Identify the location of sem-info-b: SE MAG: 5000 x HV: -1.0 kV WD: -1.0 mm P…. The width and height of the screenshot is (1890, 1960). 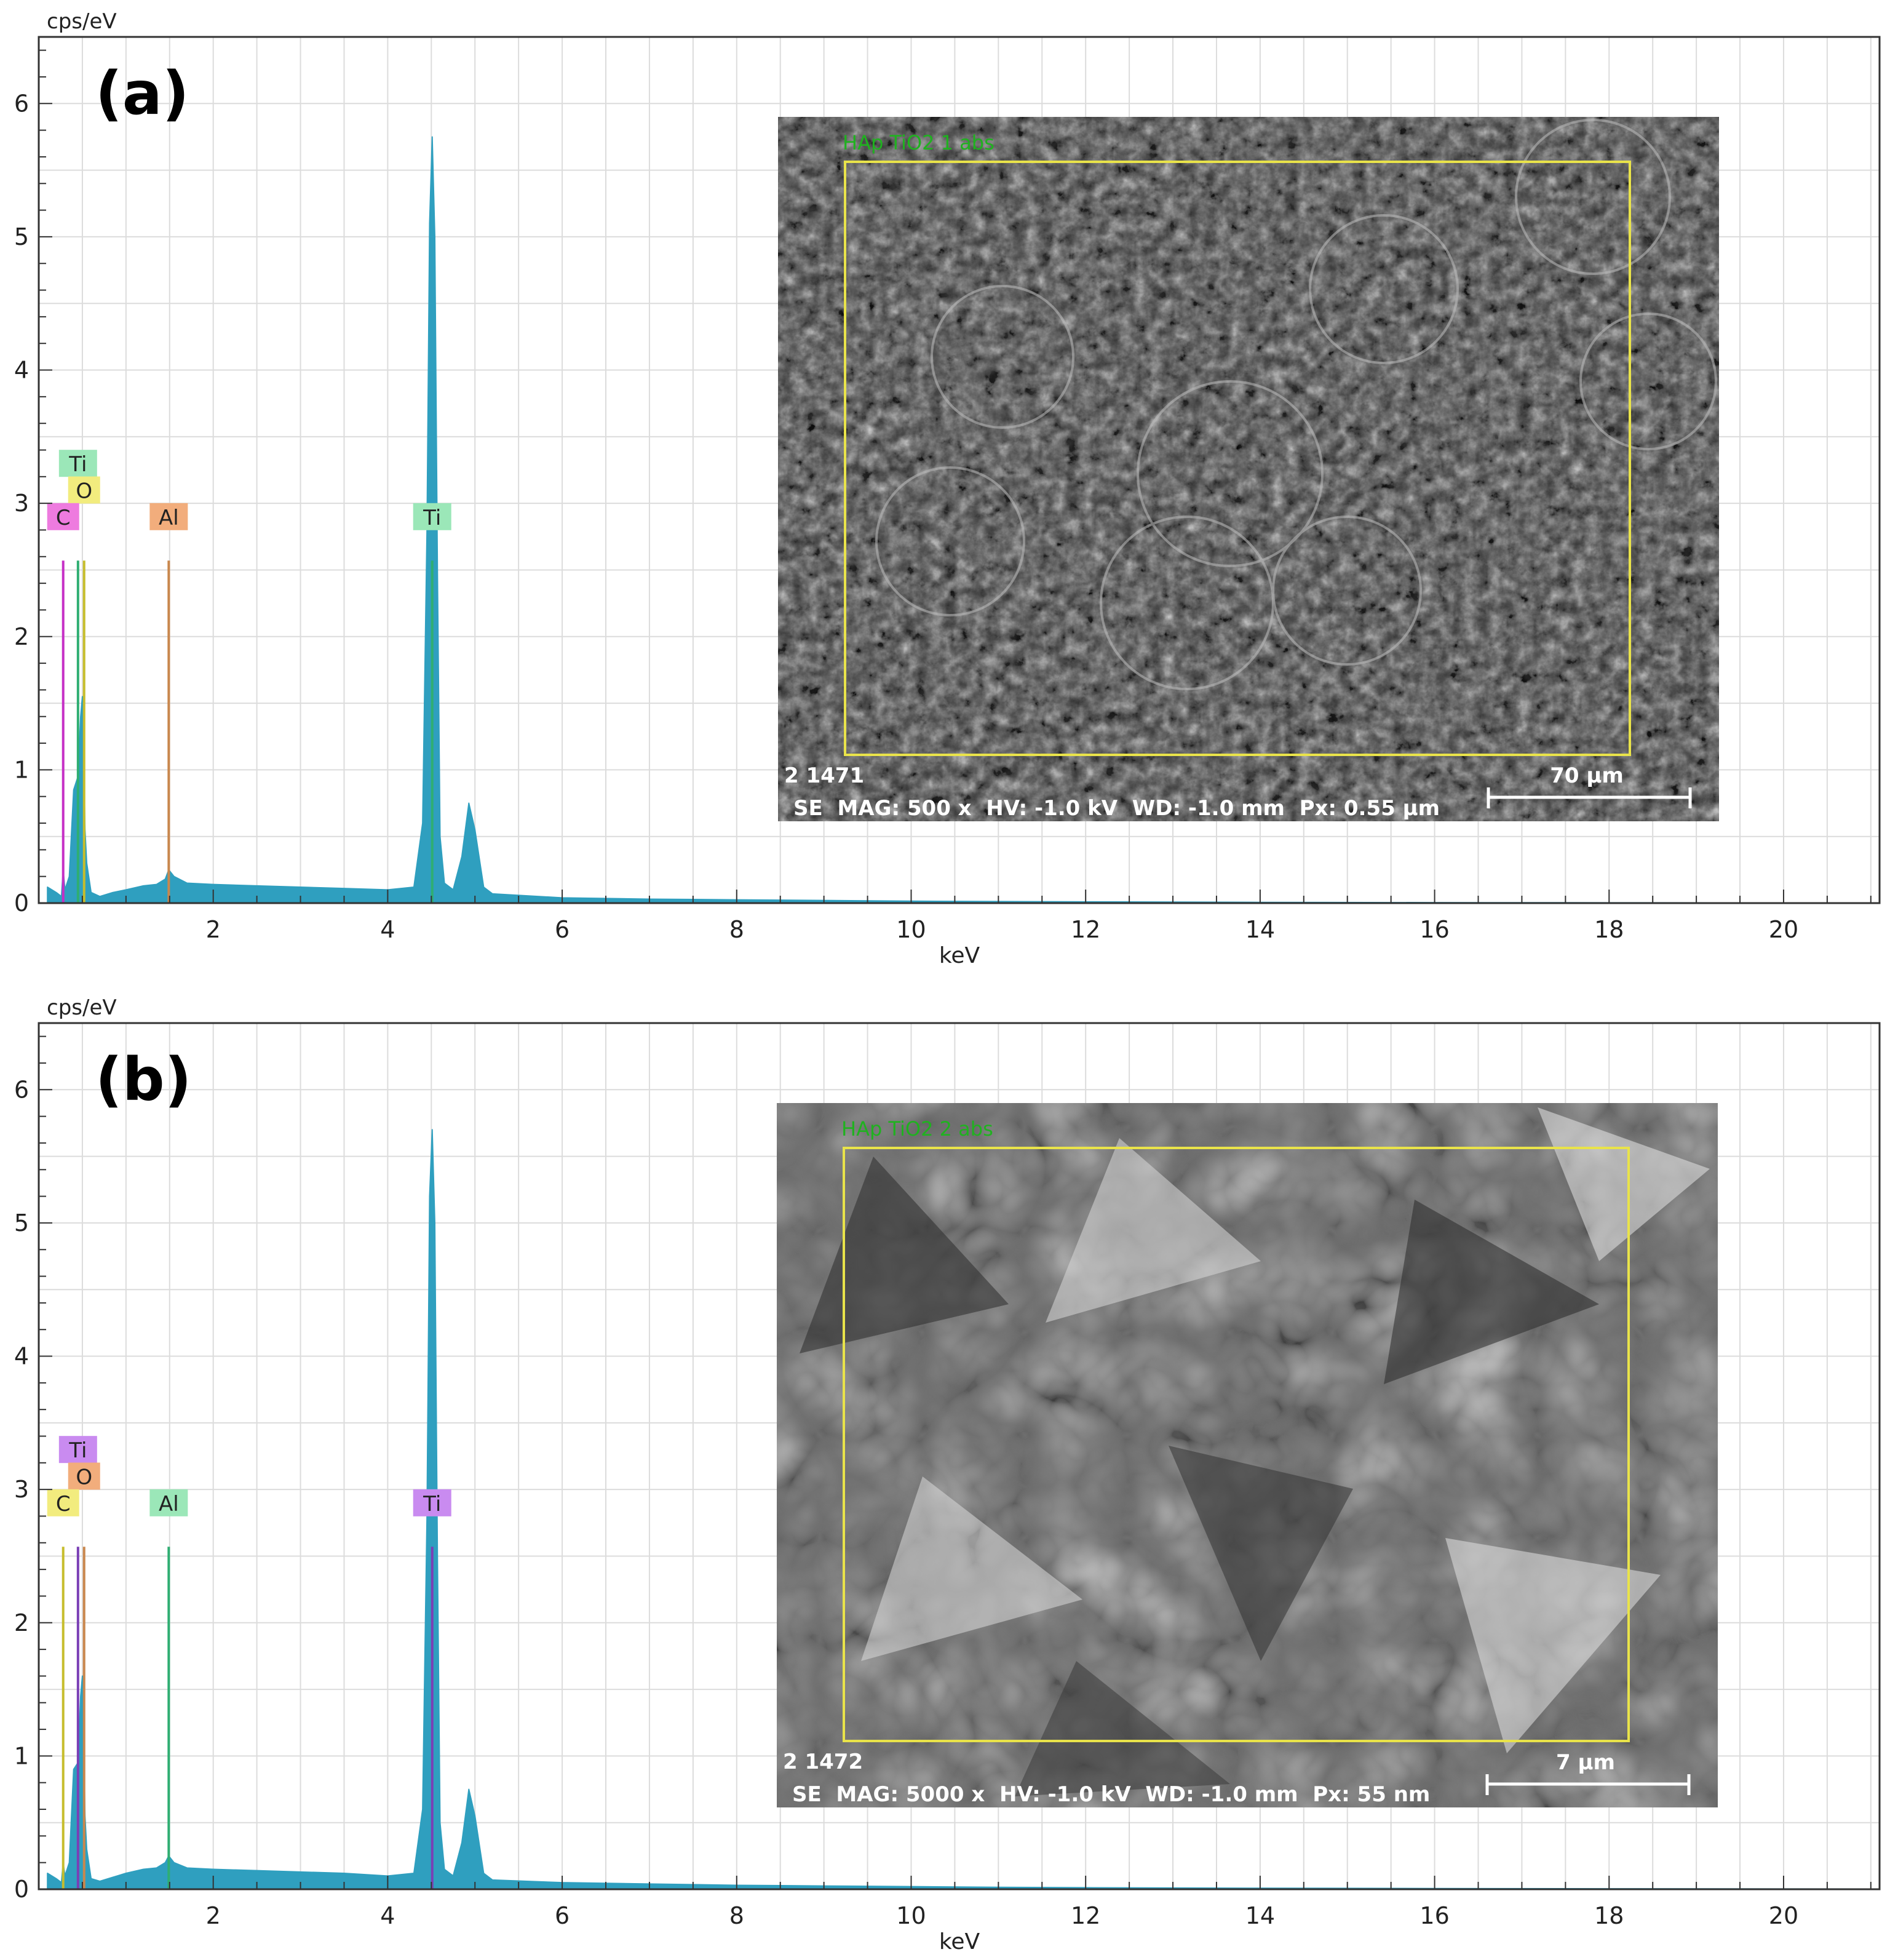
(1111, 1794).